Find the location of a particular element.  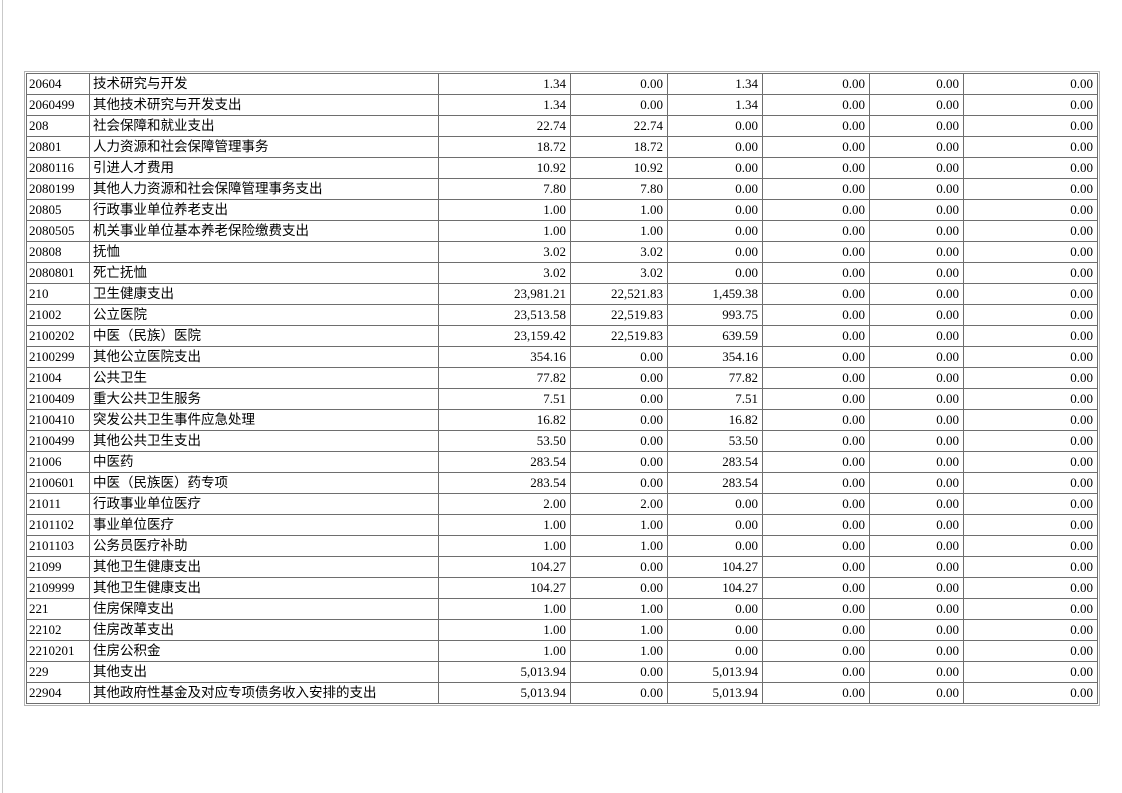

budget-item-name-cell: 公务员医疗补助 is located at coordinates (264, 546).